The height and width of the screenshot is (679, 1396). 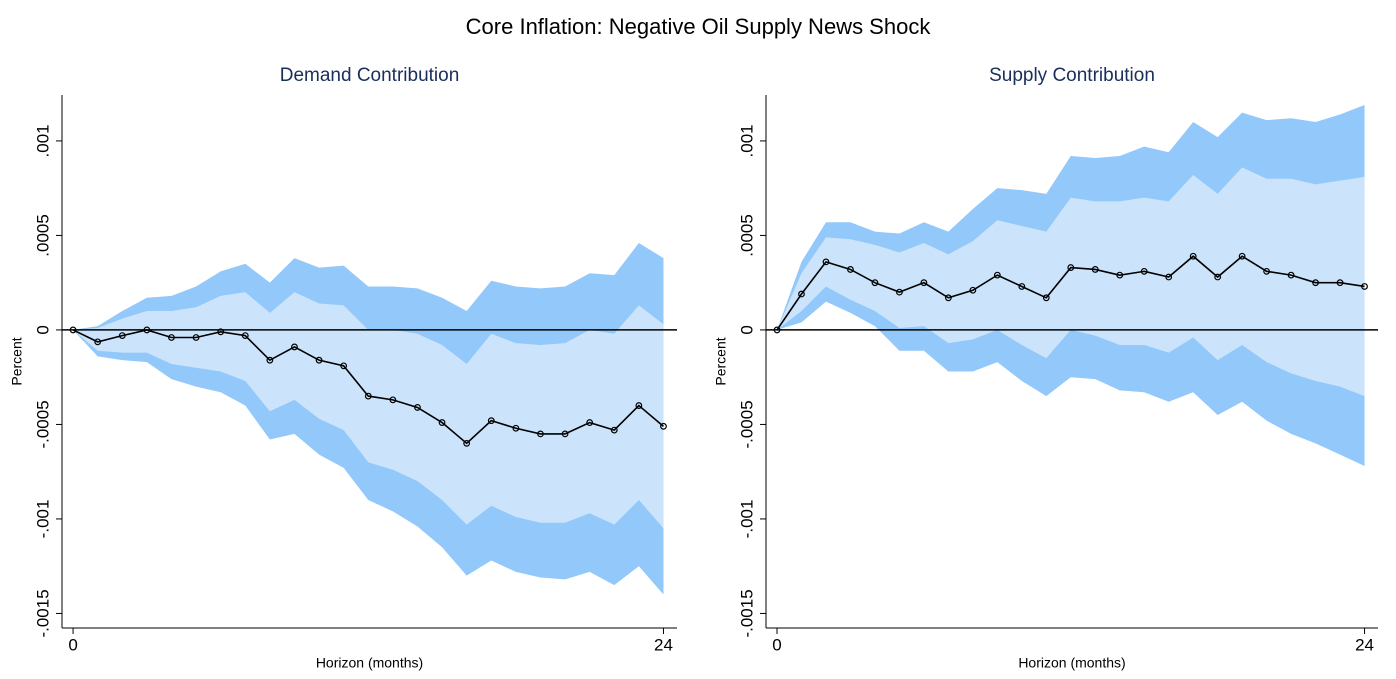 What do you see at coordinates (370, 75) in the screenshot?
I see `panel-title: Demand Contribution` at bounding box center [370, 75].